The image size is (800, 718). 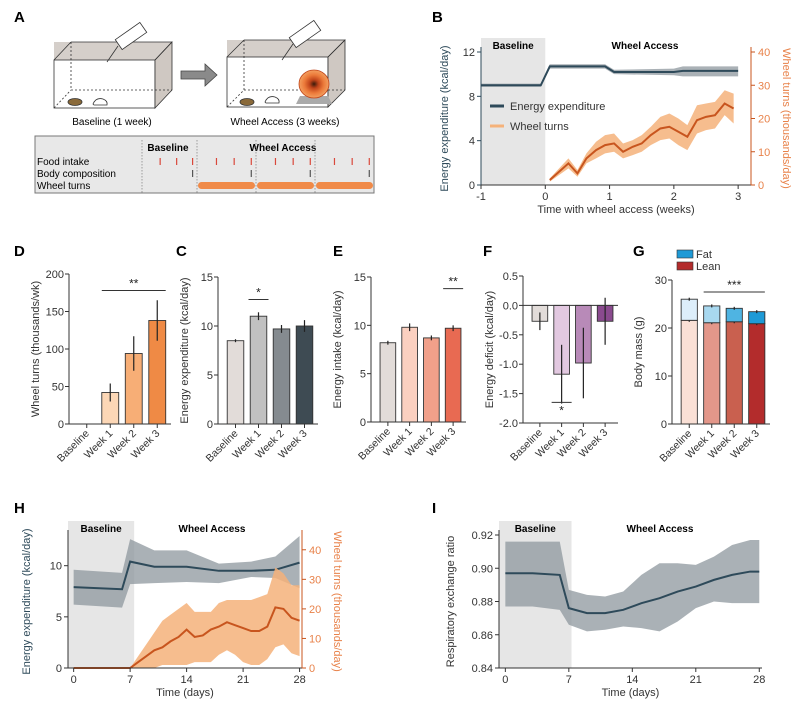 I want to click on y-tick-label: 50, so click(x=58, y=388).